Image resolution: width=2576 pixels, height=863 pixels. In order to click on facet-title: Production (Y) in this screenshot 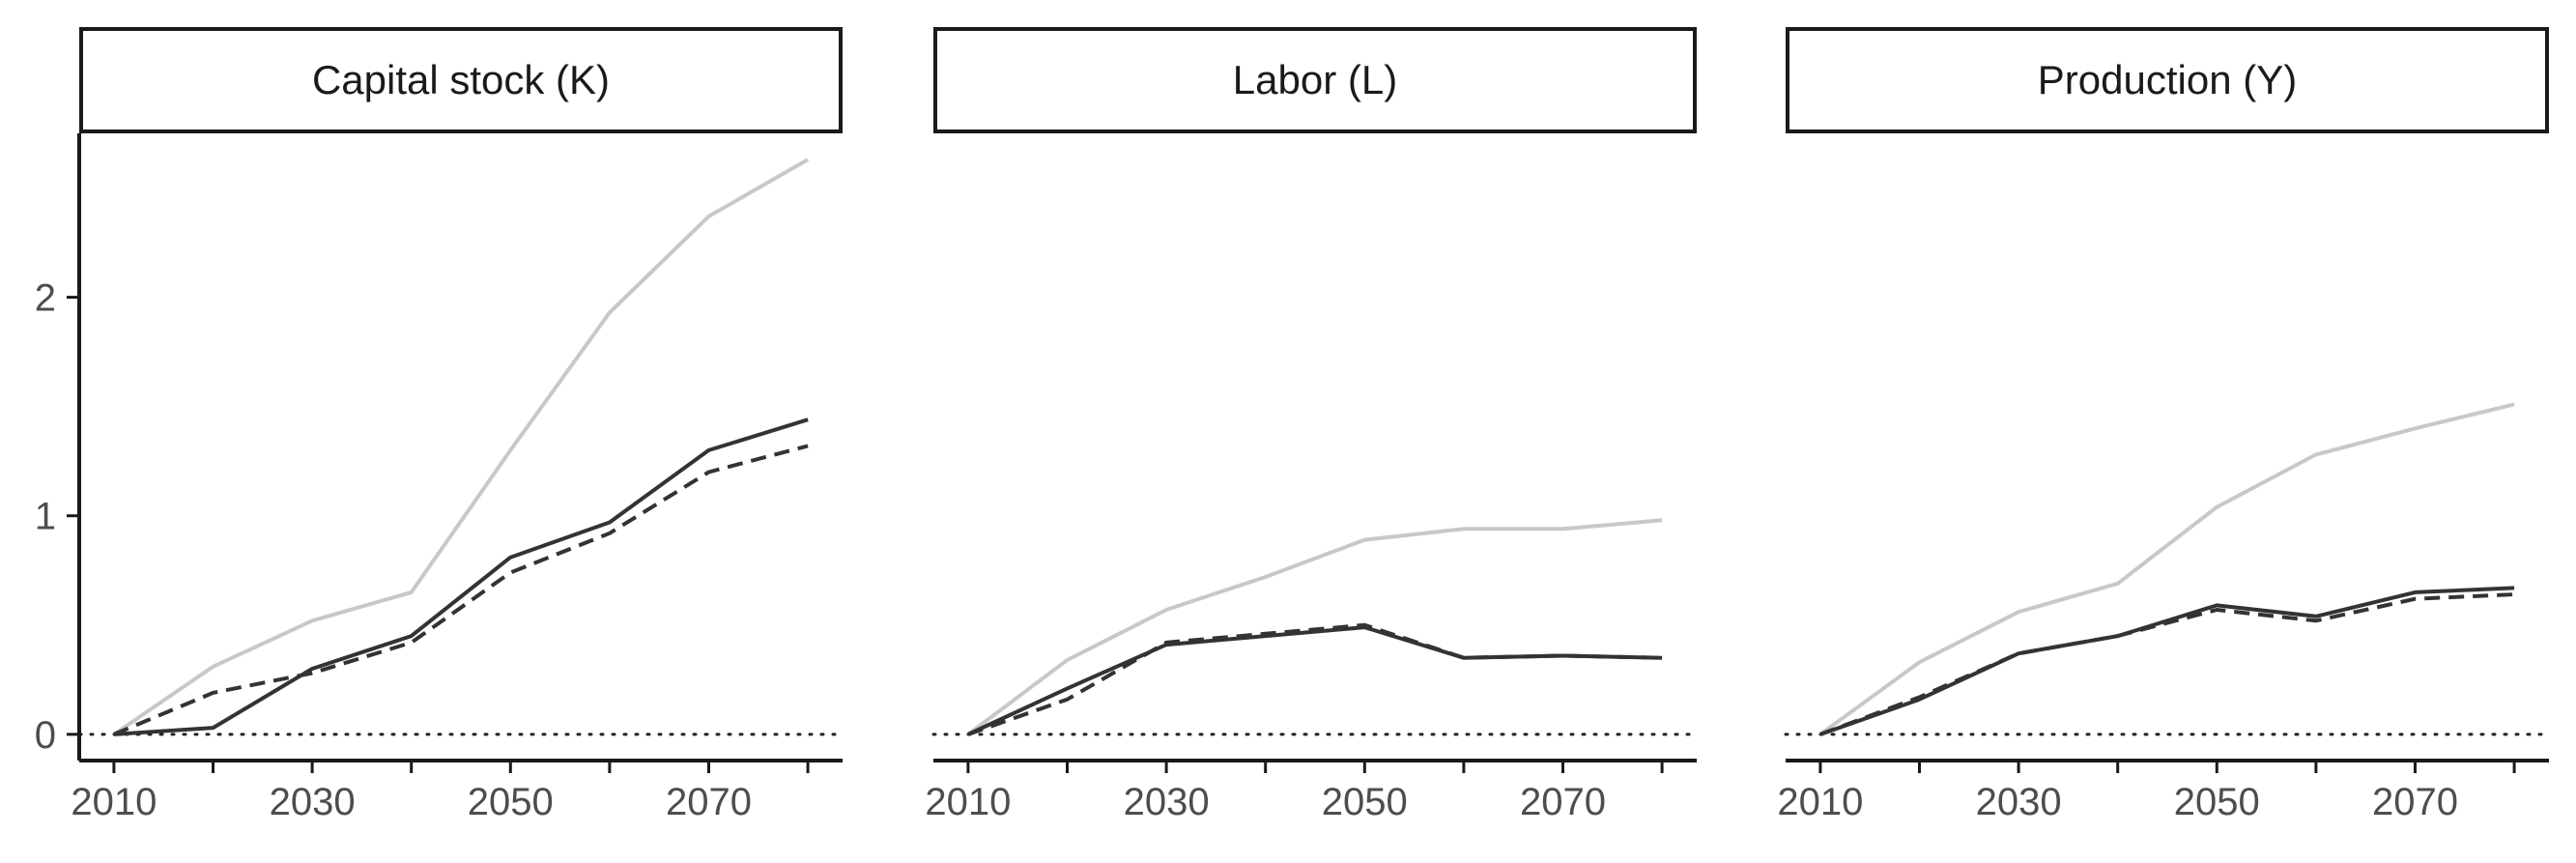, I will do `click(2168, 79)`.